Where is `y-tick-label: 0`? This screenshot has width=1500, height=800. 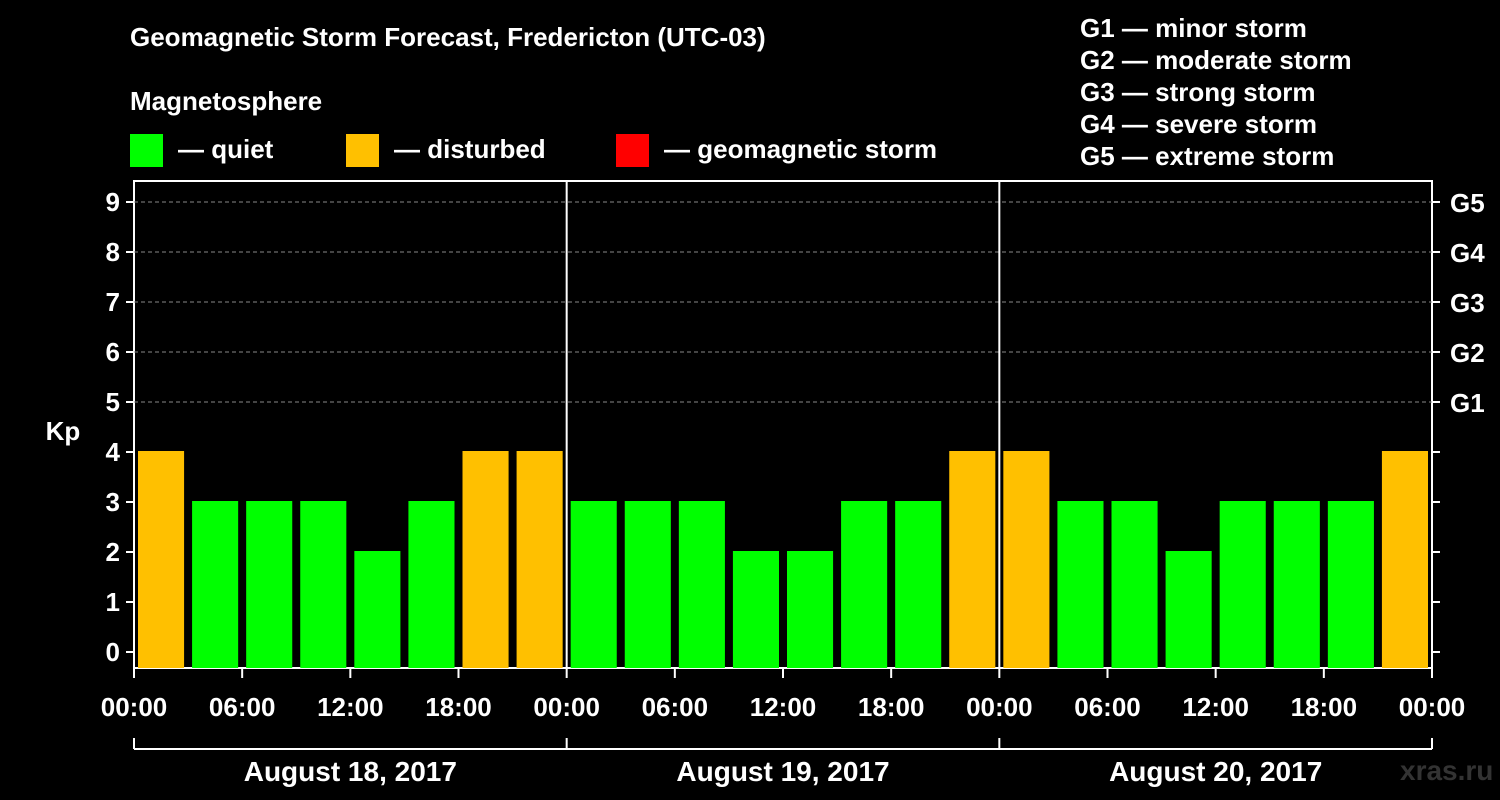 y-tick-label: 0 is located at coordinates (113, 652).